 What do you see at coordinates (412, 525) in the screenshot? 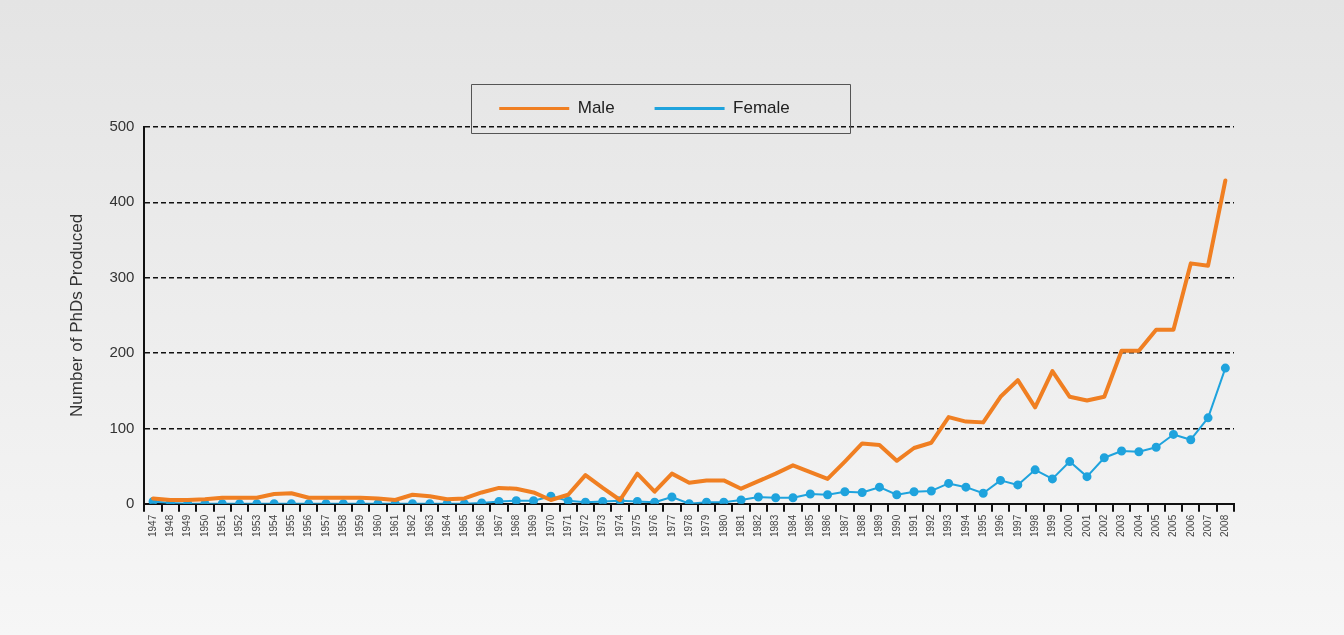
I see `x-tick-label: 1962` at bounding box center [412, 525].